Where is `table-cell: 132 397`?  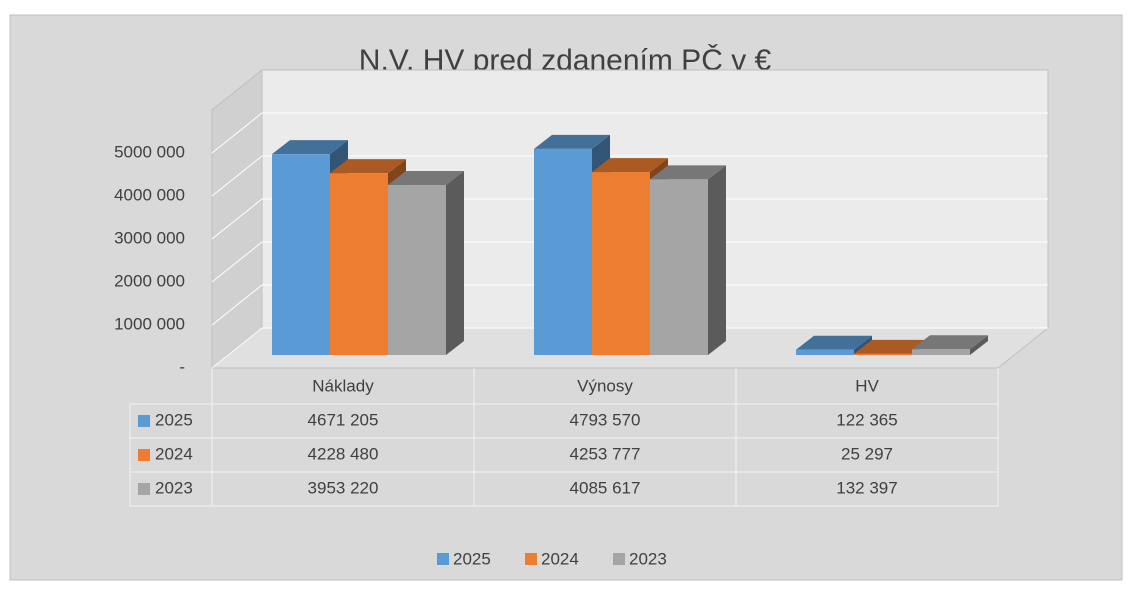 table-cell: 132 397 is located at coordinates (866, 487).